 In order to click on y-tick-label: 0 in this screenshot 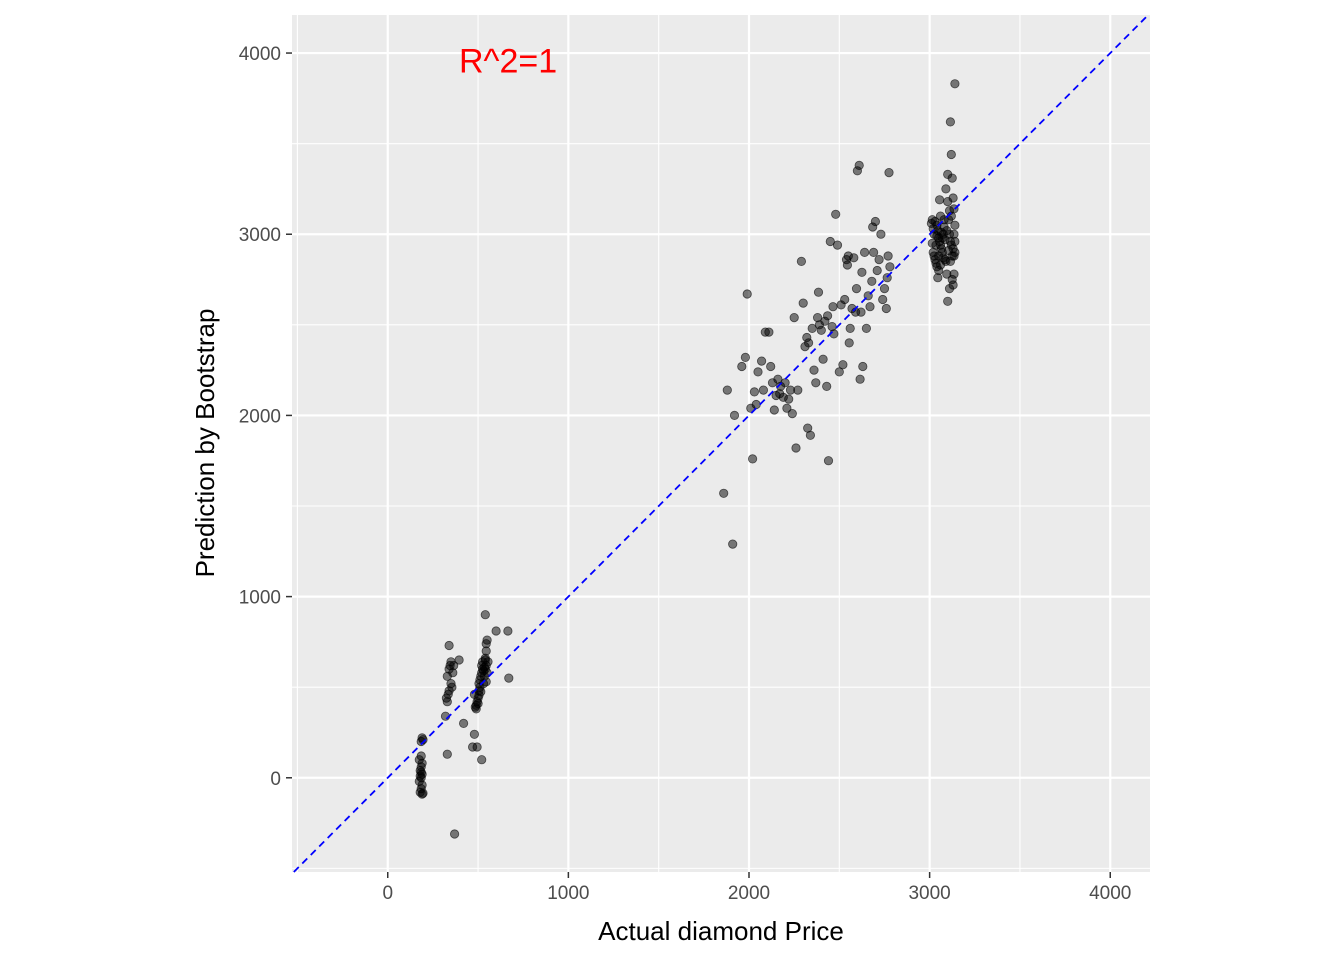, I will do `click(275, 779)`.